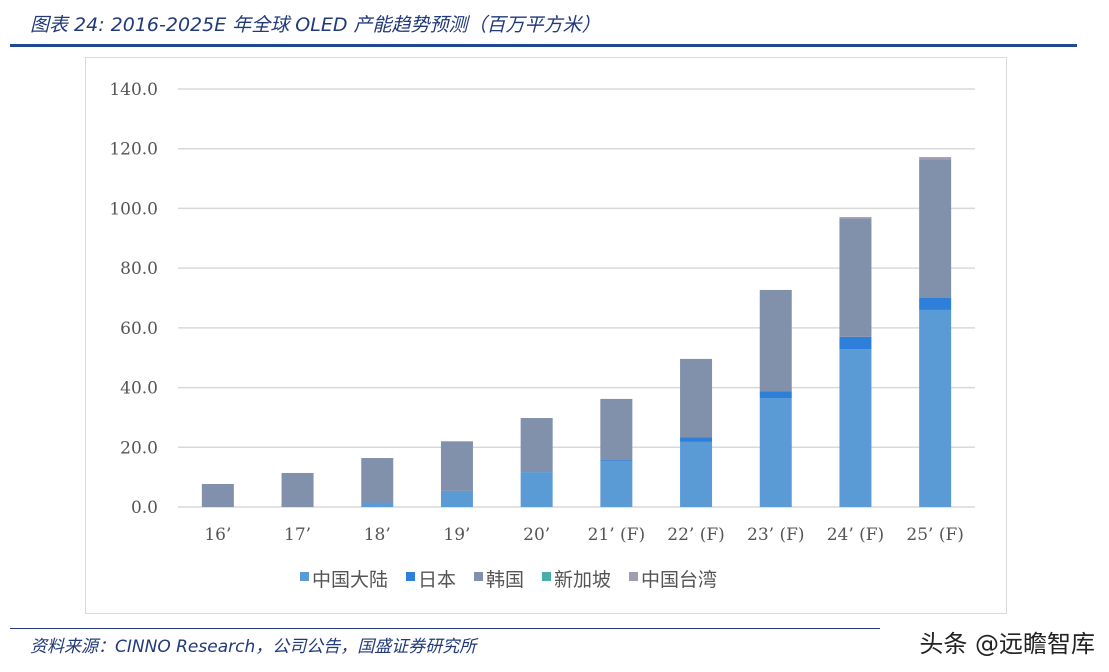  What do you see at coordinates (315, 25) in the screenshot?
I see `figure-title: 图表 24: 2016-2025E 年全球 OLED 产能趋势预测（百万平方米）` at bounding box center [315, 25].